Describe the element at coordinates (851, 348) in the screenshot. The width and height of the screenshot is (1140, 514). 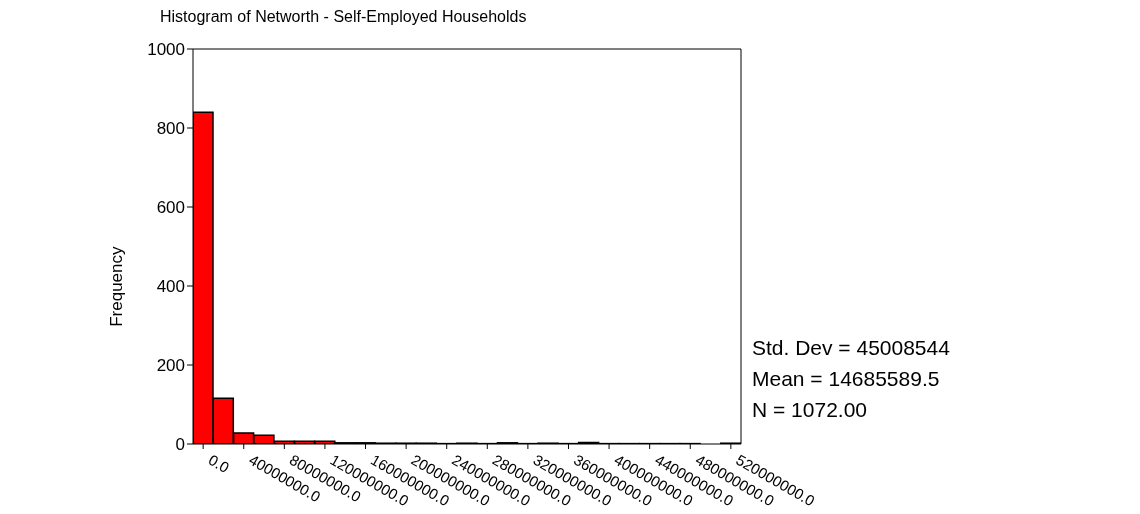
I see `text: Std. Dev = 45008544` at that location.